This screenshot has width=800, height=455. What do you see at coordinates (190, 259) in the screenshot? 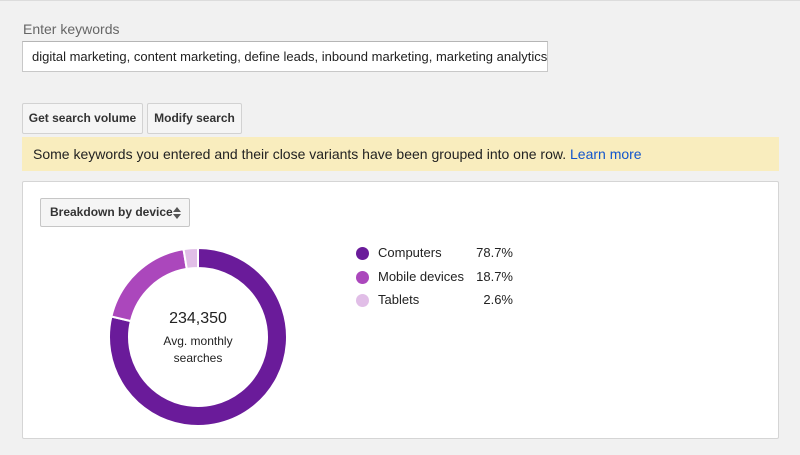
I see `donut-slice-tablets` at bounding box center [190, 259].